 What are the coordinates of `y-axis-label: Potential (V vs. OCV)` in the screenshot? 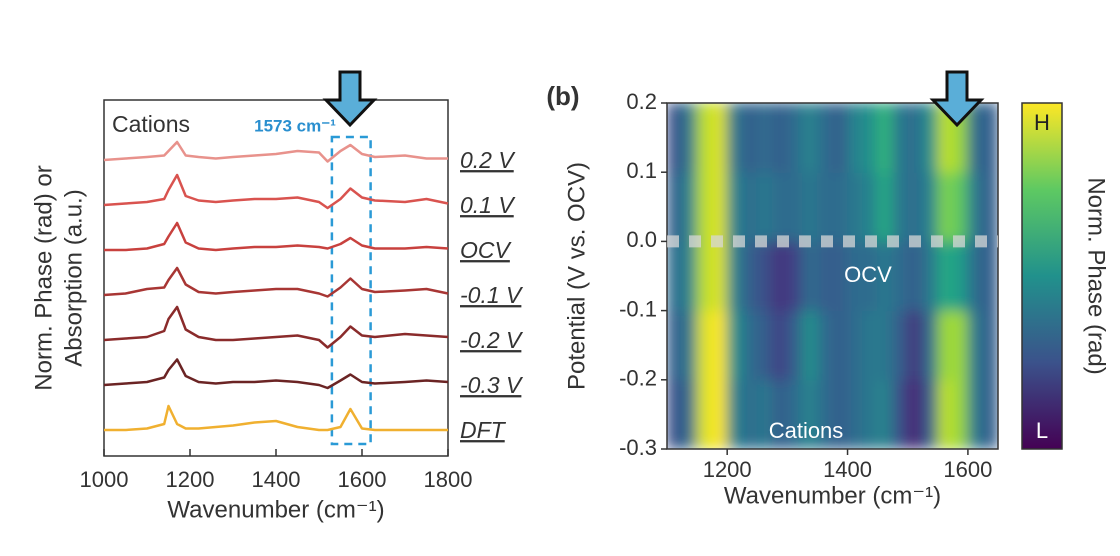 It's located at (576, 276).